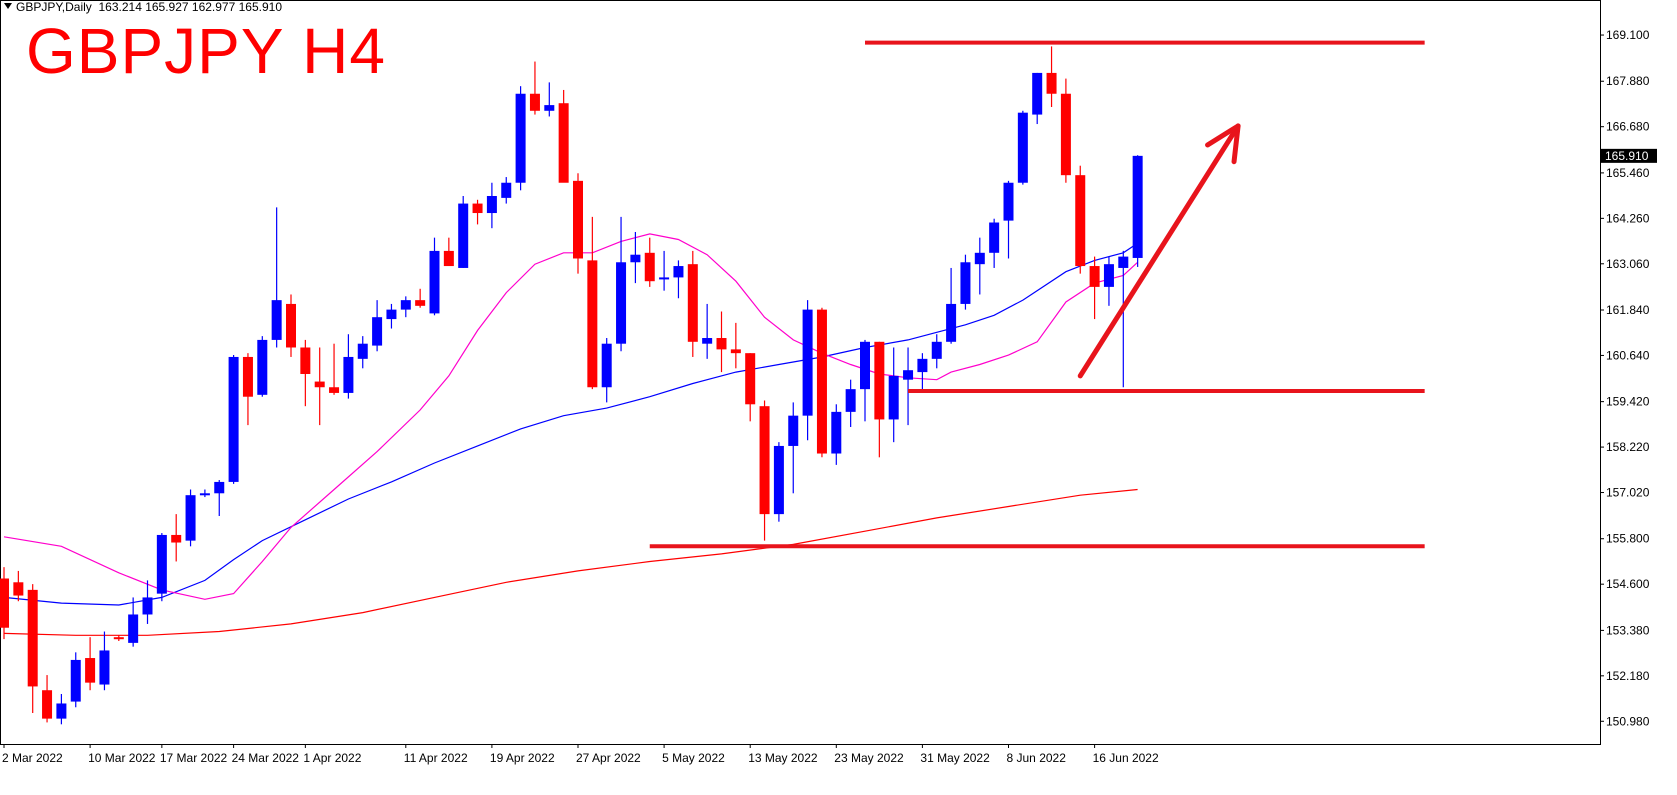 This screenshot has width=1677, height=795. I want to click on x-tick-label: 23 May 2022, so click(869, 758).